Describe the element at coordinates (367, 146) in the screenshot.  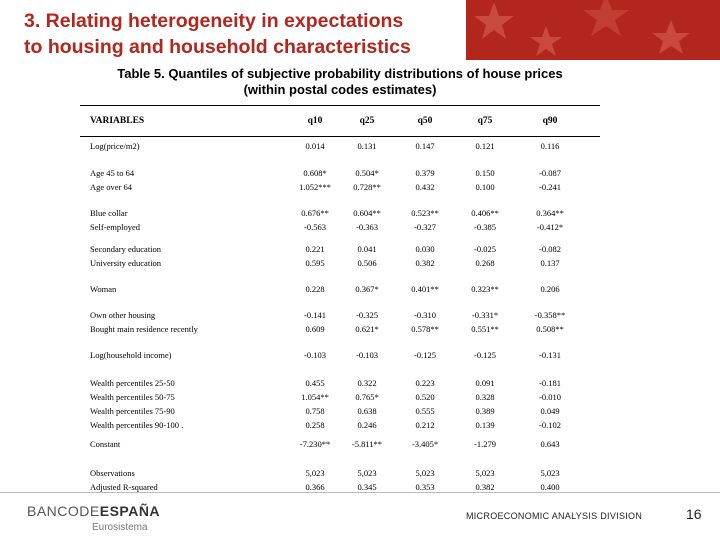
I see `table-cell: 0.131` at that location.